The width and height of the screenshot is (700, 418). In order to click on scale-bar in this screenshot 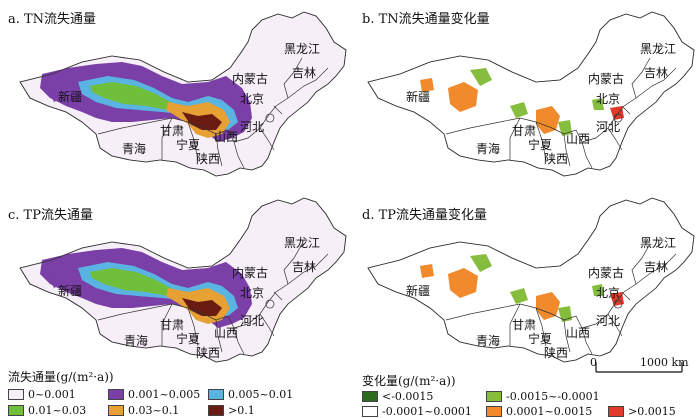, I will do `click(639, 367)`.